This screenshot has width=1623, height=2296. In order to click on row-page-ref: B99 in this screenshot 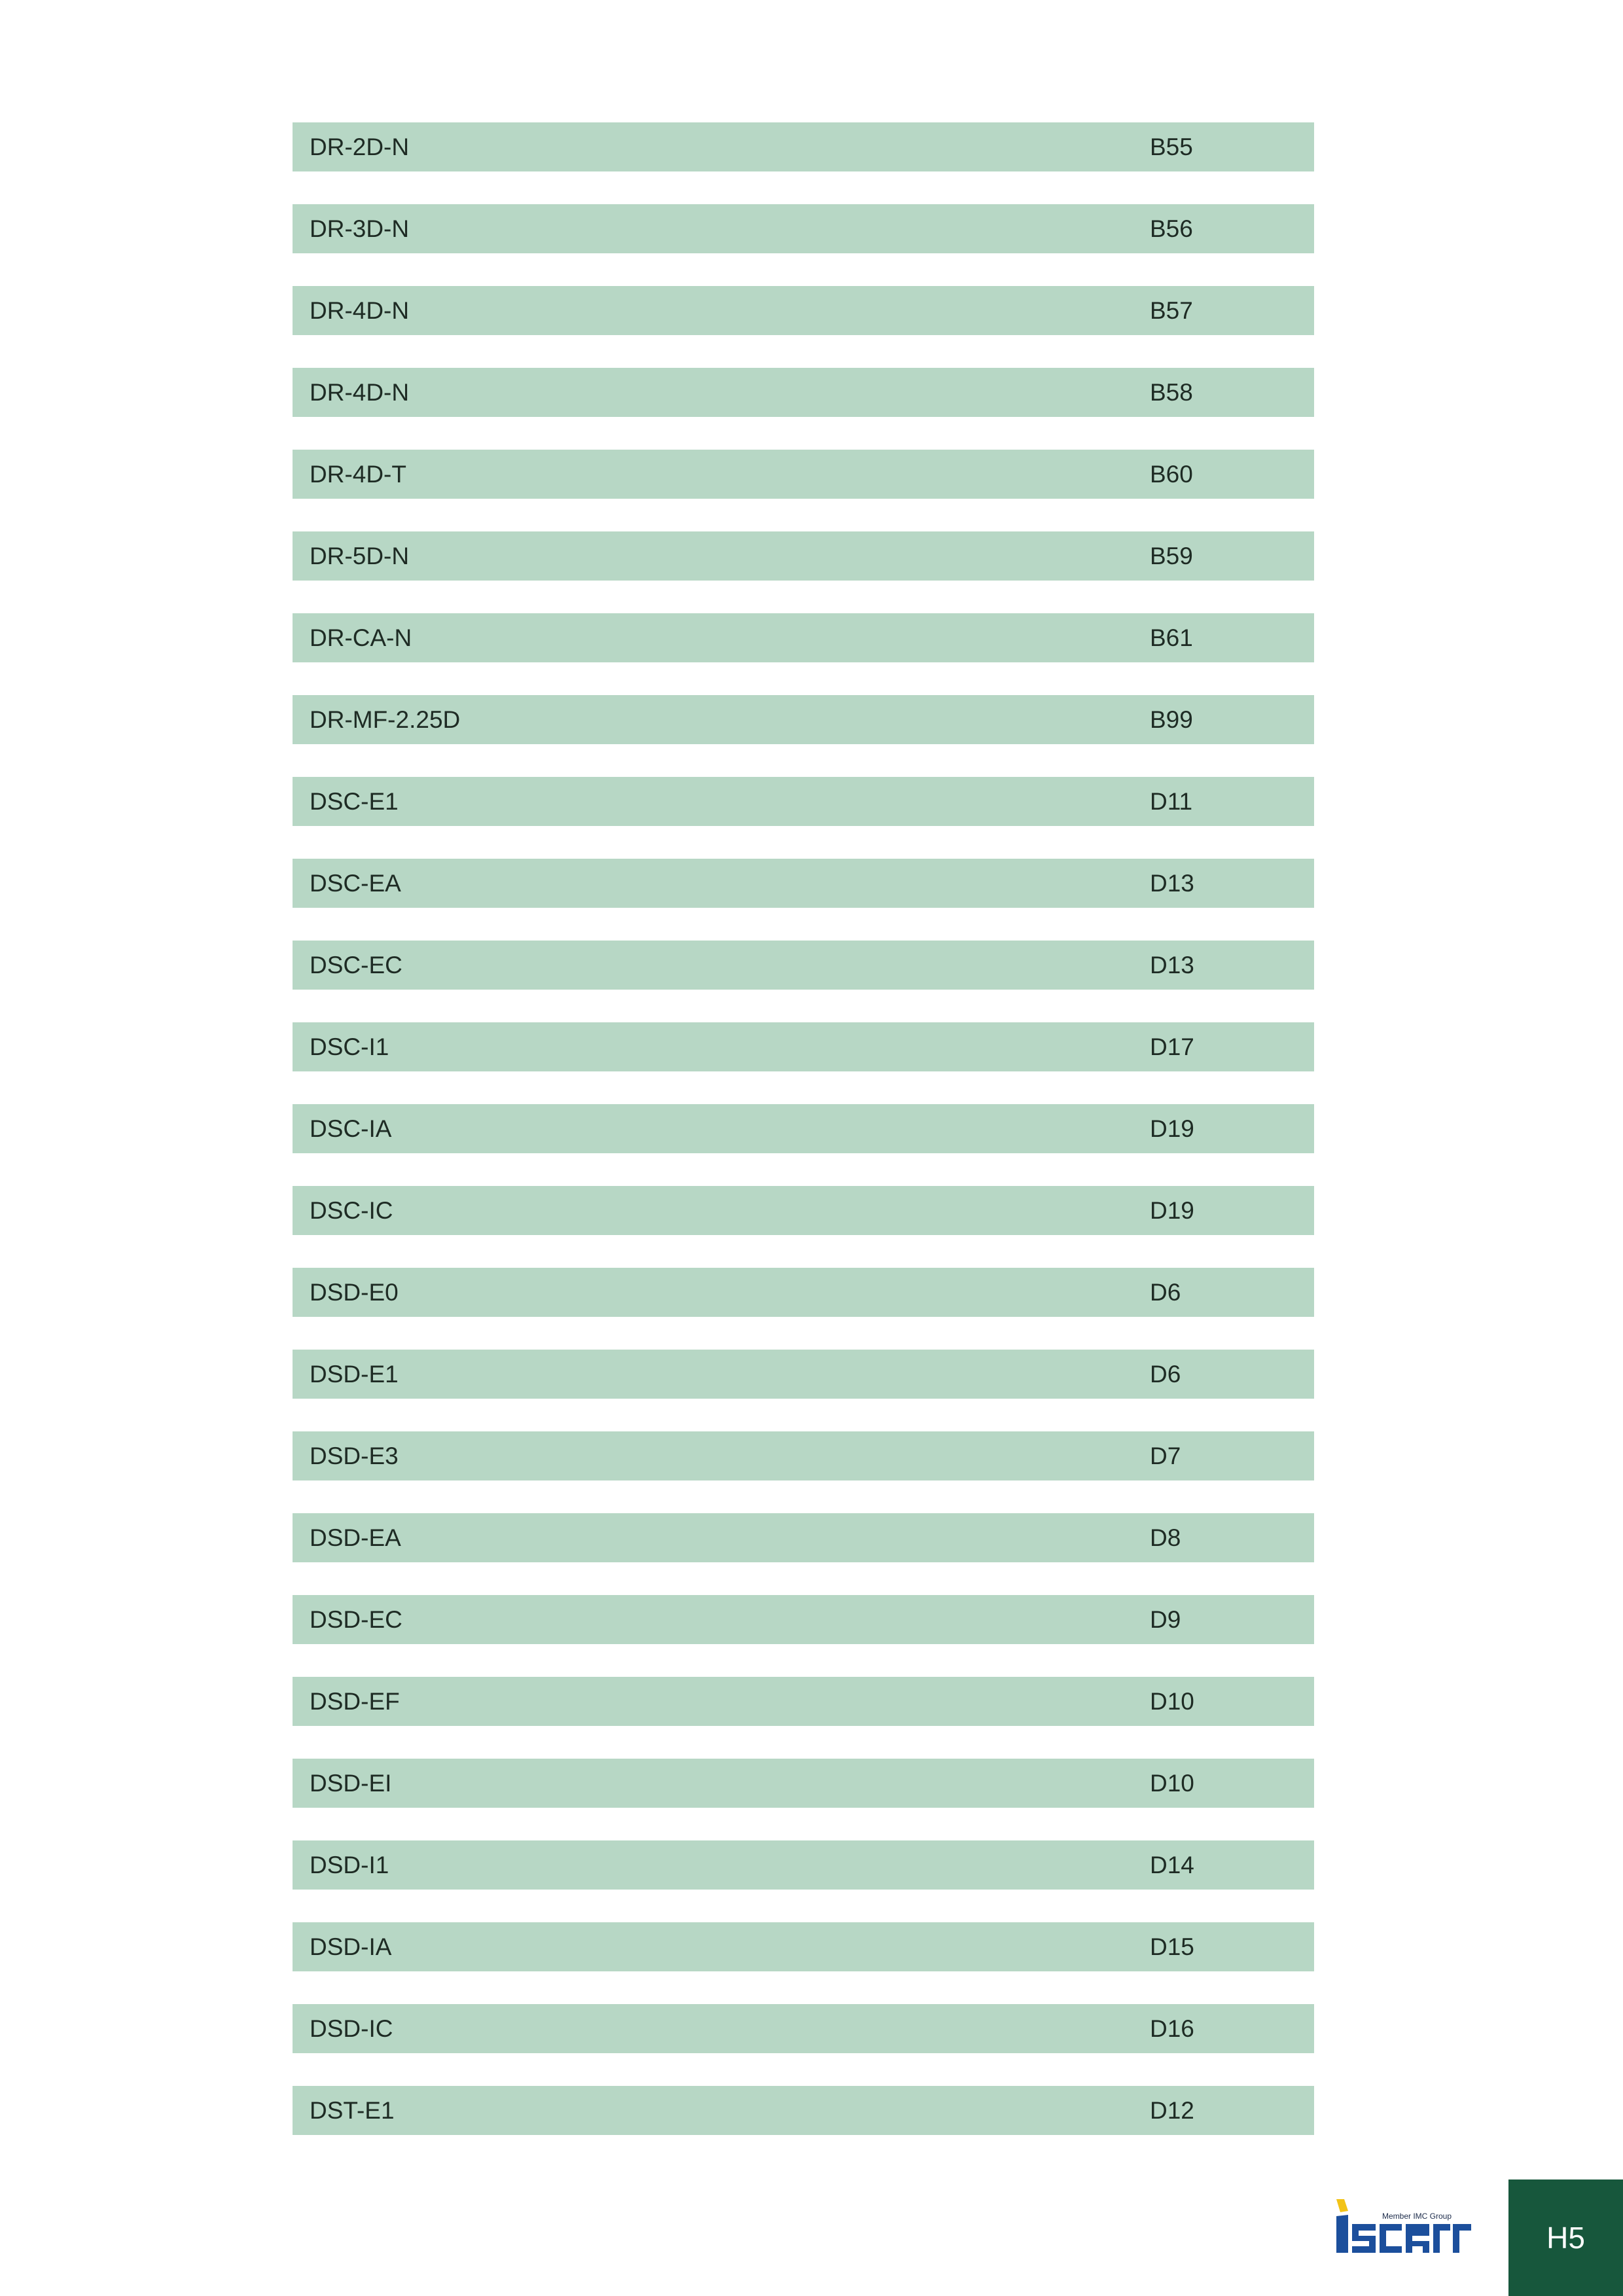, I will do `click(1171, 719)`.